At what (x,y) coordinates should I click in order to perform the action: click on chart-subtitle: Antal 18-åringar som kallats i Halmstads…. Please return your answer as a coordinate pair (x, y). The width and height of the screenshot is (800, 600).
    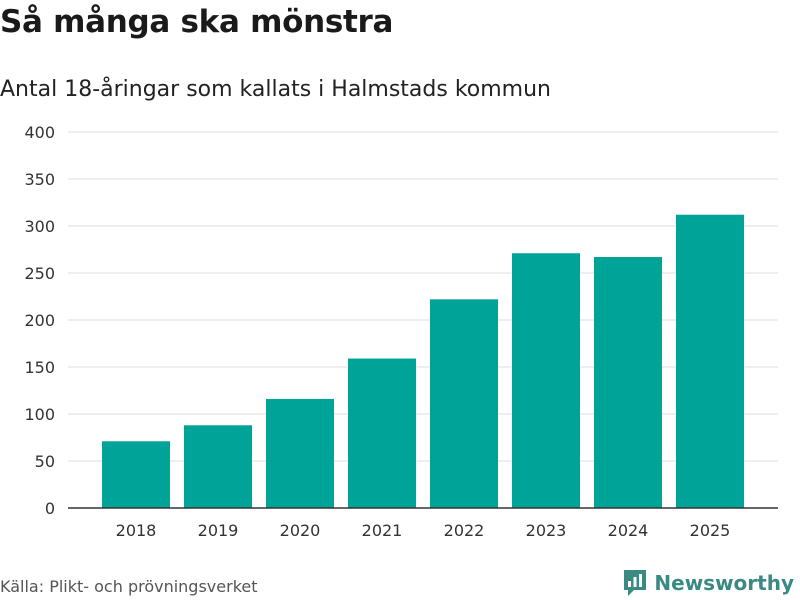
    Looking at the image, I should click on (275, 89).